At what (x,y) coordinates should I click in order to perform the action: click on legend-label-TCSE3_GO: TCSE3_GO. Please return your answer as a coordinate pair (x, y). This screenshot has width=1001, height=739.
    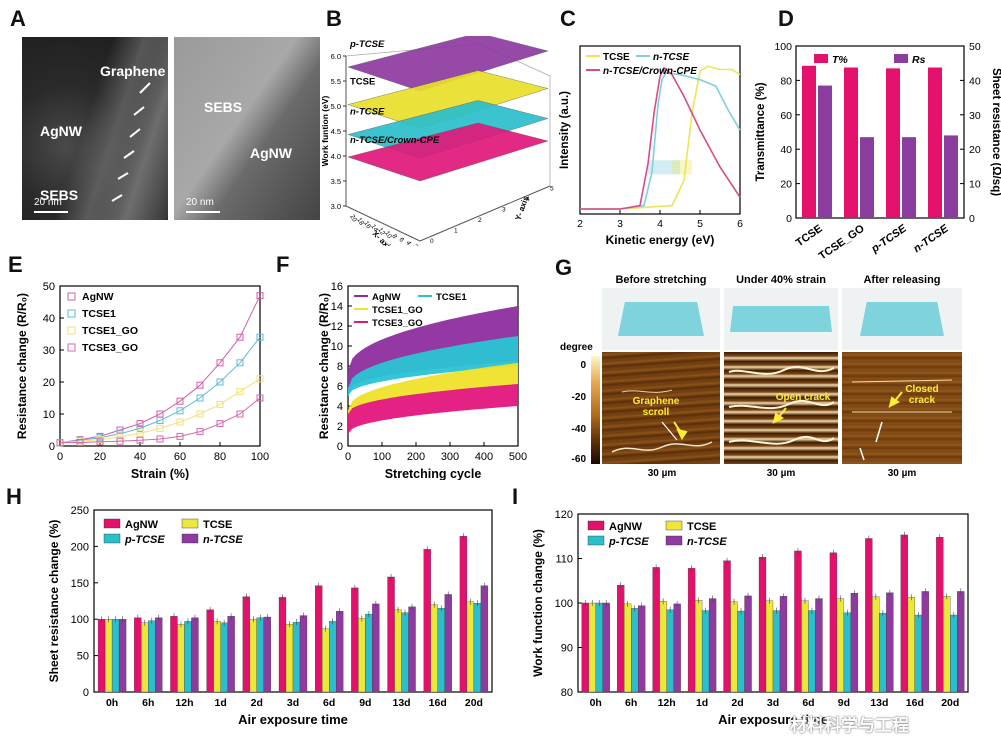
    Looking at the image, I should click on (397, 323).